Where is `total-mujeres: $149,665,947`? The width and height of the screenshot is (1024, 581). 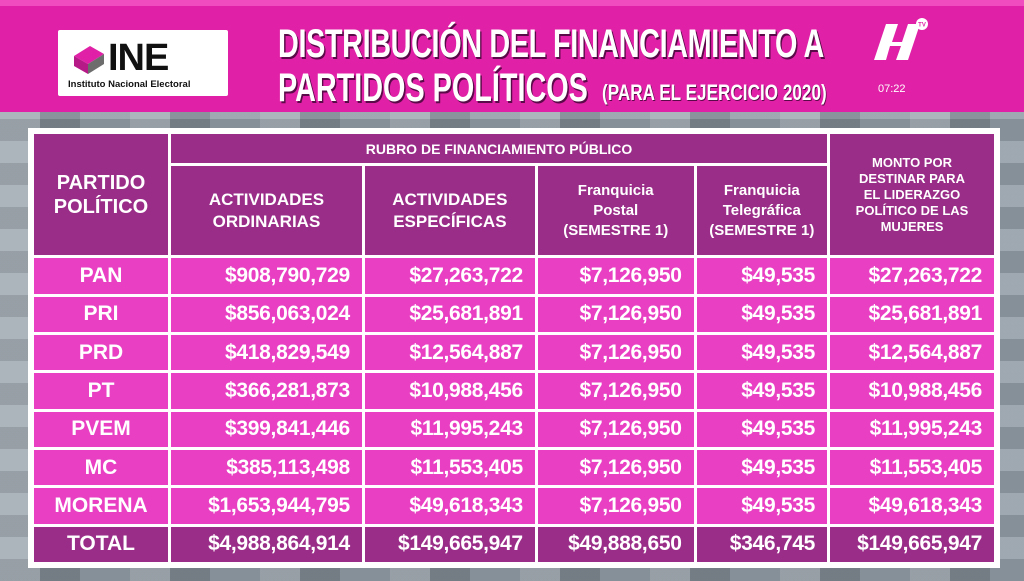 total-mujeres: $149,665,947 is located at coordinates (912, 544).